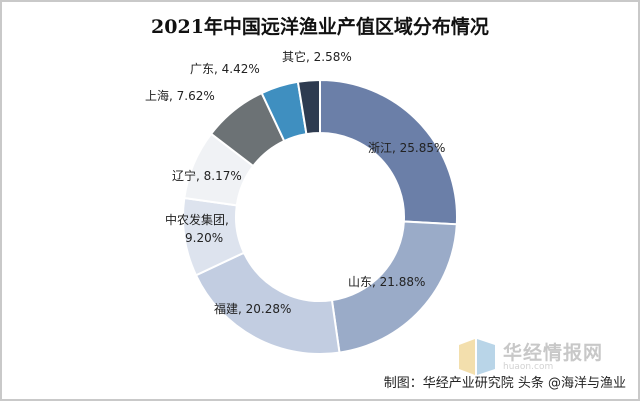 The width and height of the screenshot is (640, 401). I want to click on slice-label-3: 中农发集团, 9.20%, so click(197, 228).